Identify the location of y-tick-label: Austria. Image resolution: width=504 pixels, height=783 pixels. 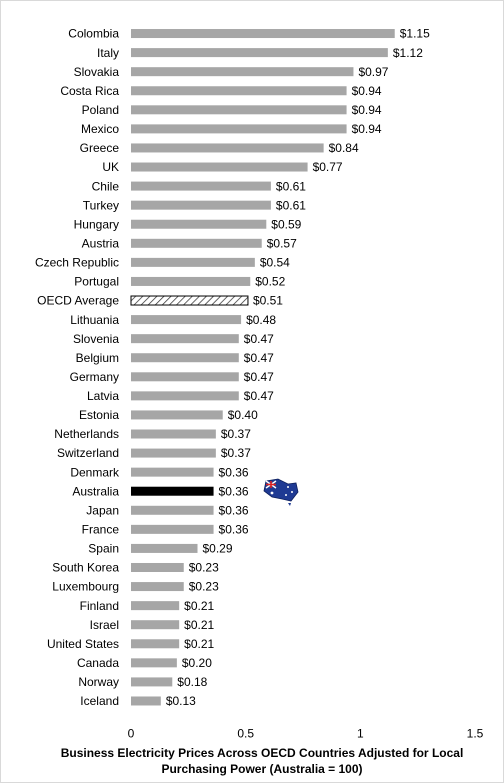
(101, 243).